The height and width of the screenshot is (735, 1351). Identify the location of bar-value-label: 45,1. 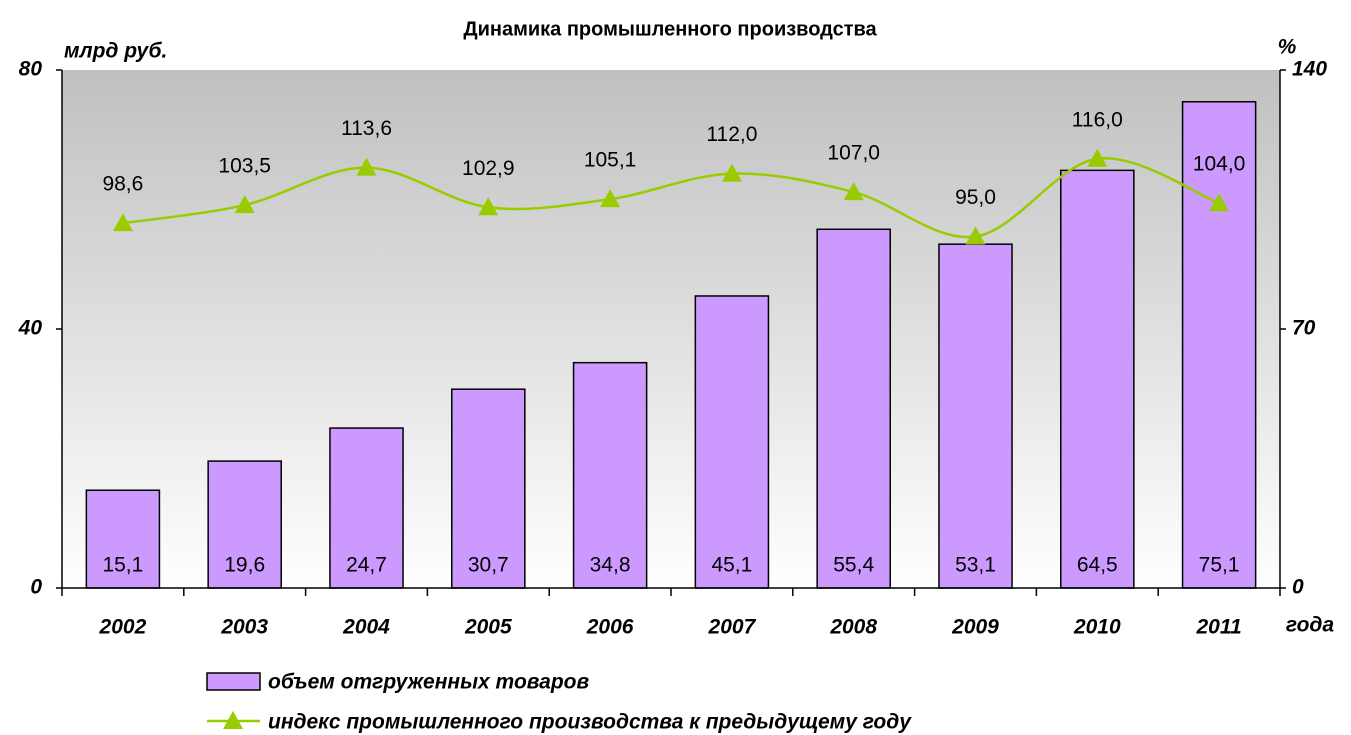
(731, 565).